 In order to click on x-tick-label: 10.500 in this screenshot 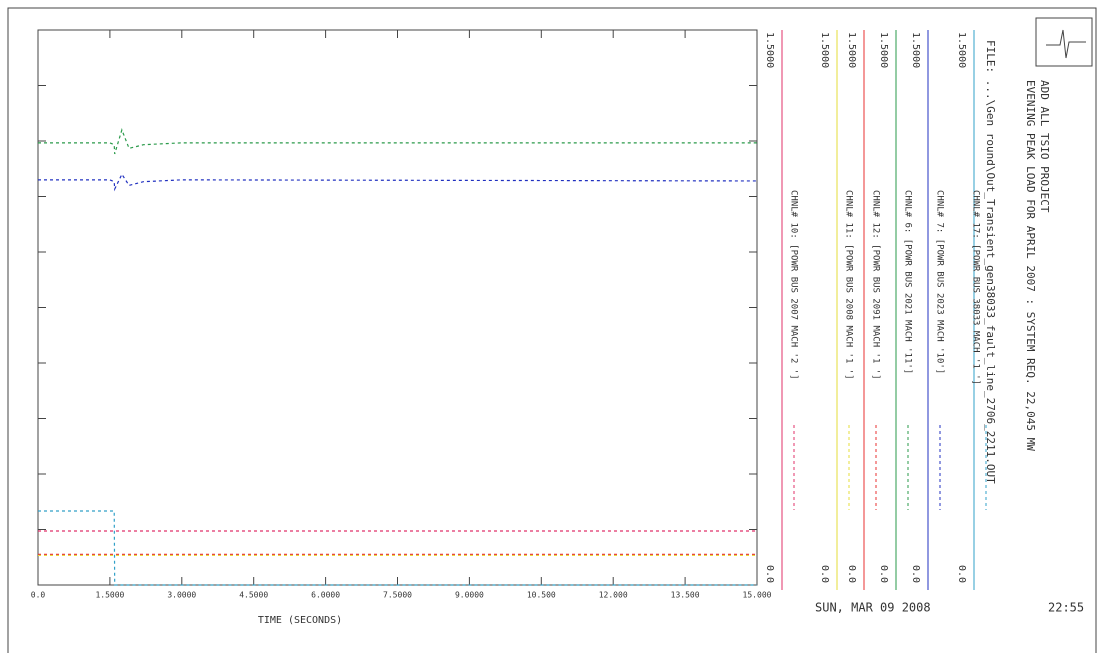, I will do `click(541, 595)`.